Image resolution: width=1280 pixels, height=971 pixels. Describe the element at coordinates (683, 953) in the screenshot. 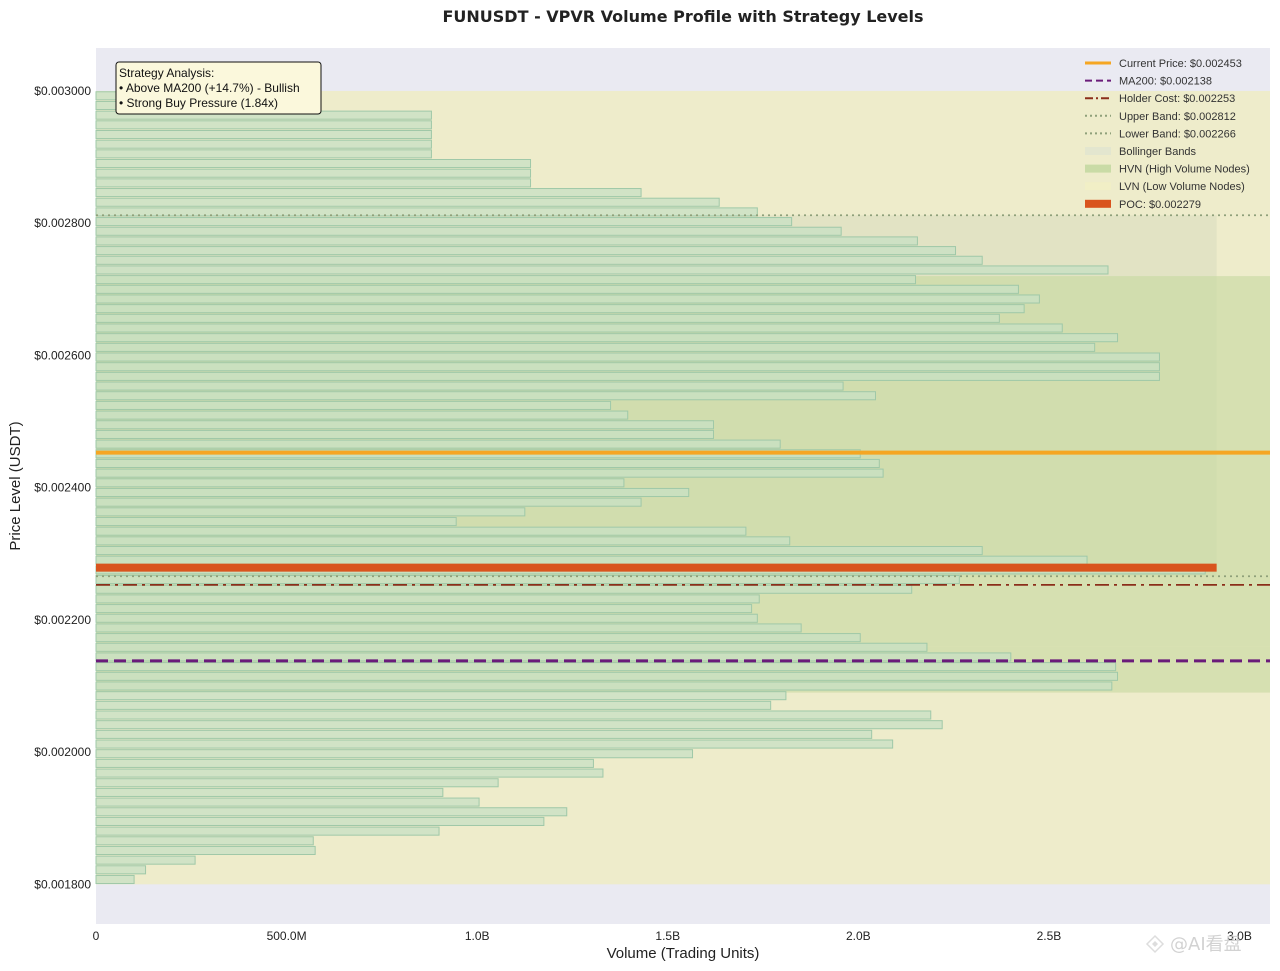

I see `x-axis-label: Volume (Trading Units)` at that location.